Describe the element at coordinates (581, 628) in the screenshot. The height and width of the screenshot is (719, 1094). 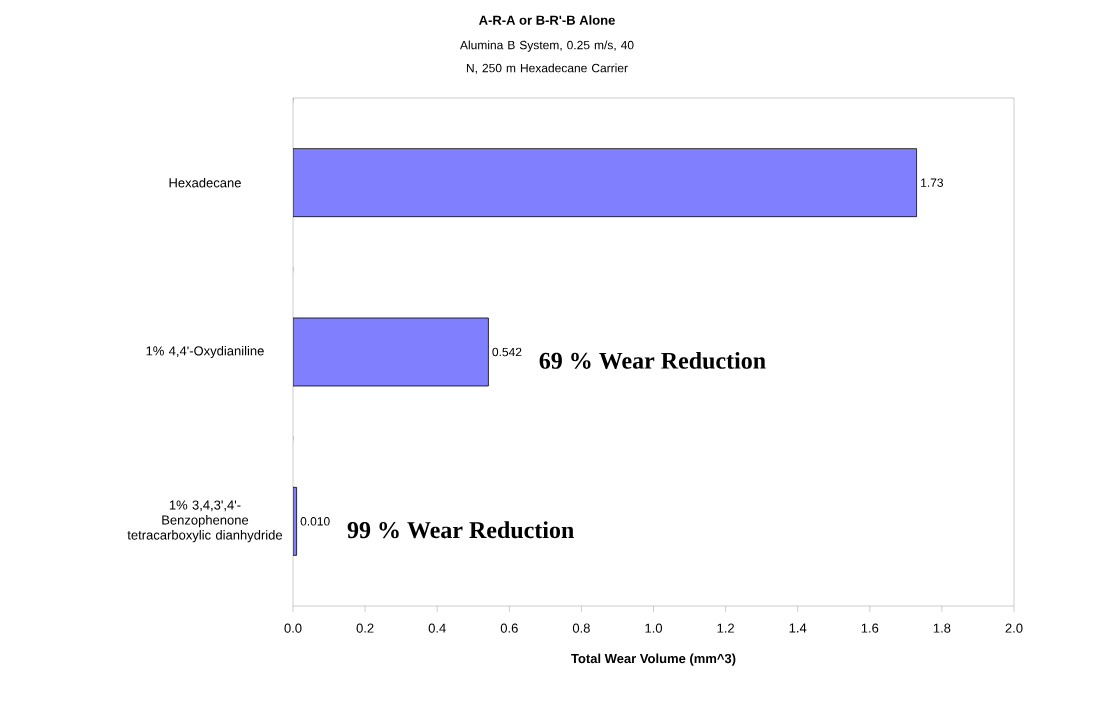
I see `x-tick-label: 0.8` at that location.